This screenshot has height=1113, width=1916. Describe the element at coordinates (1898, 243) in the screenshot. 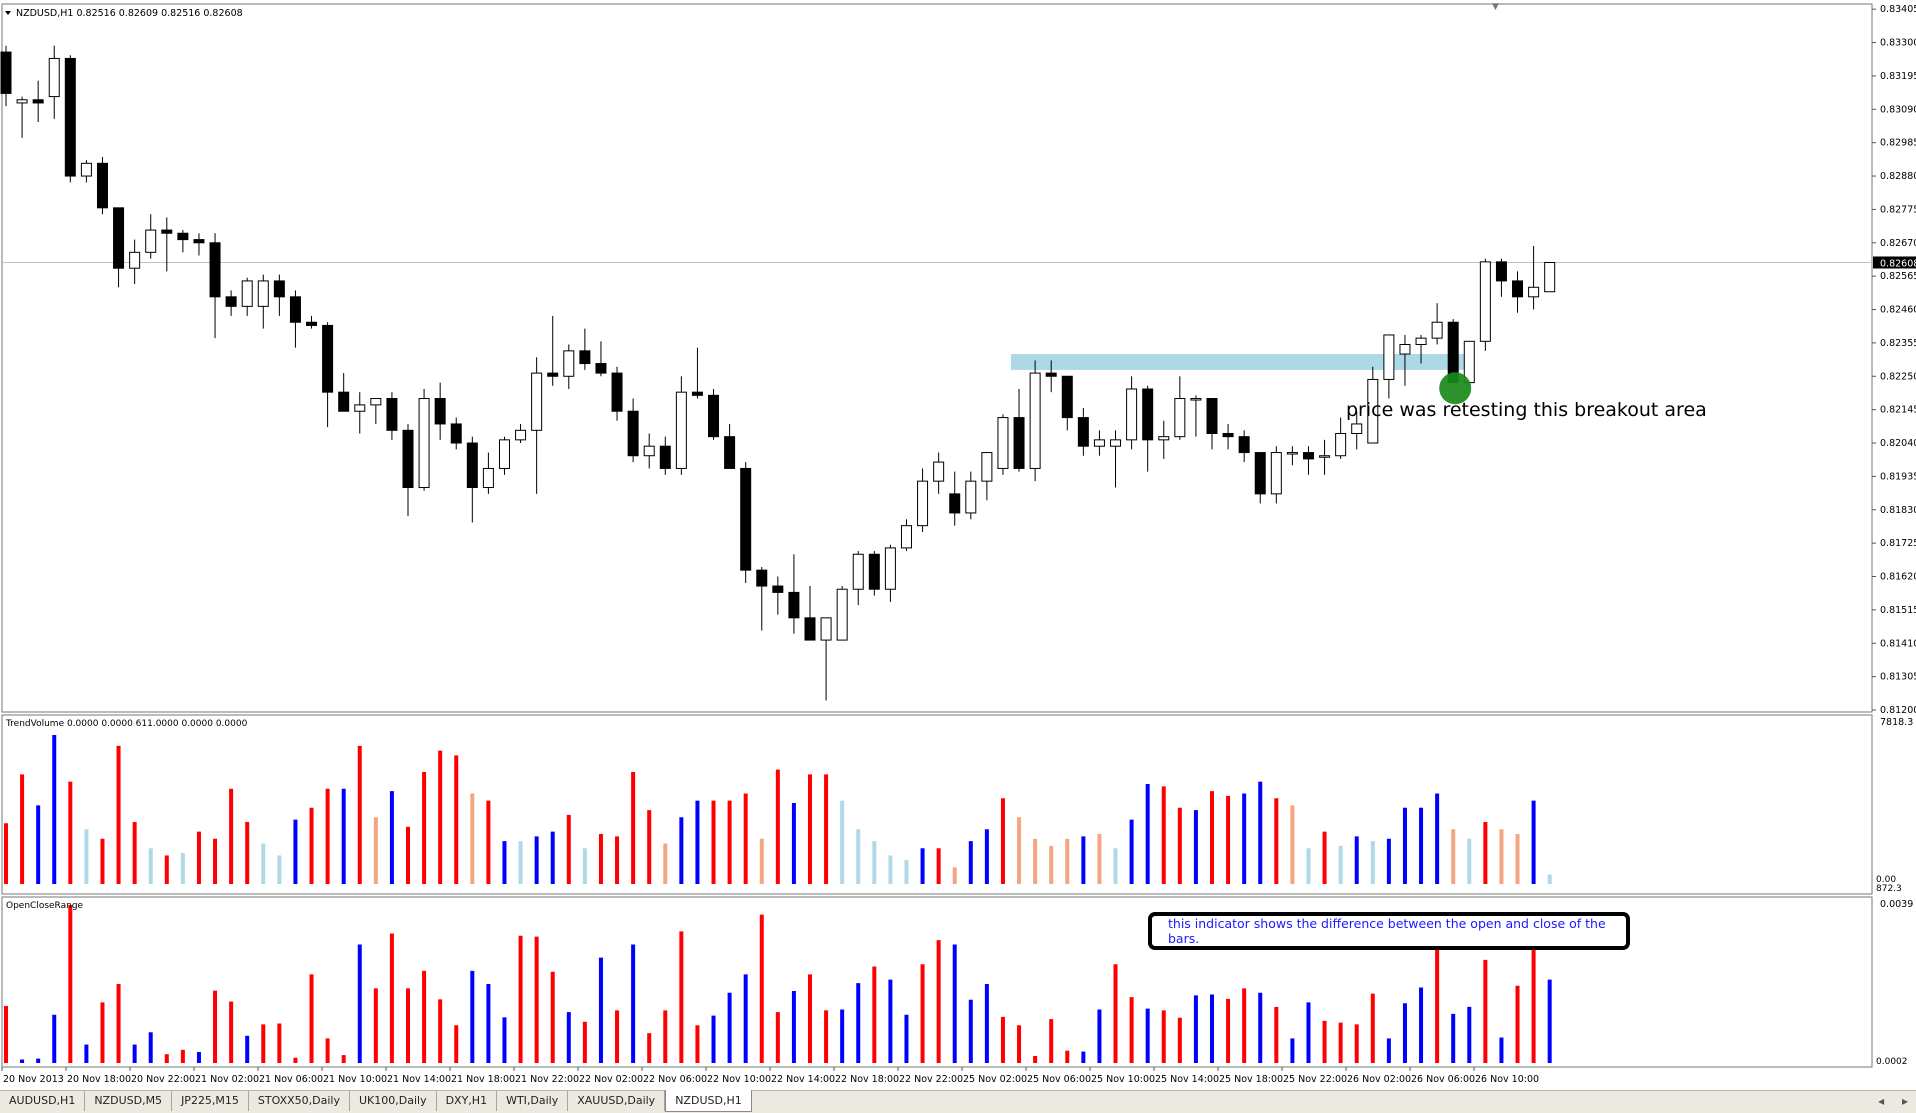

I see `y-tick-label: 0.82670` at that location.